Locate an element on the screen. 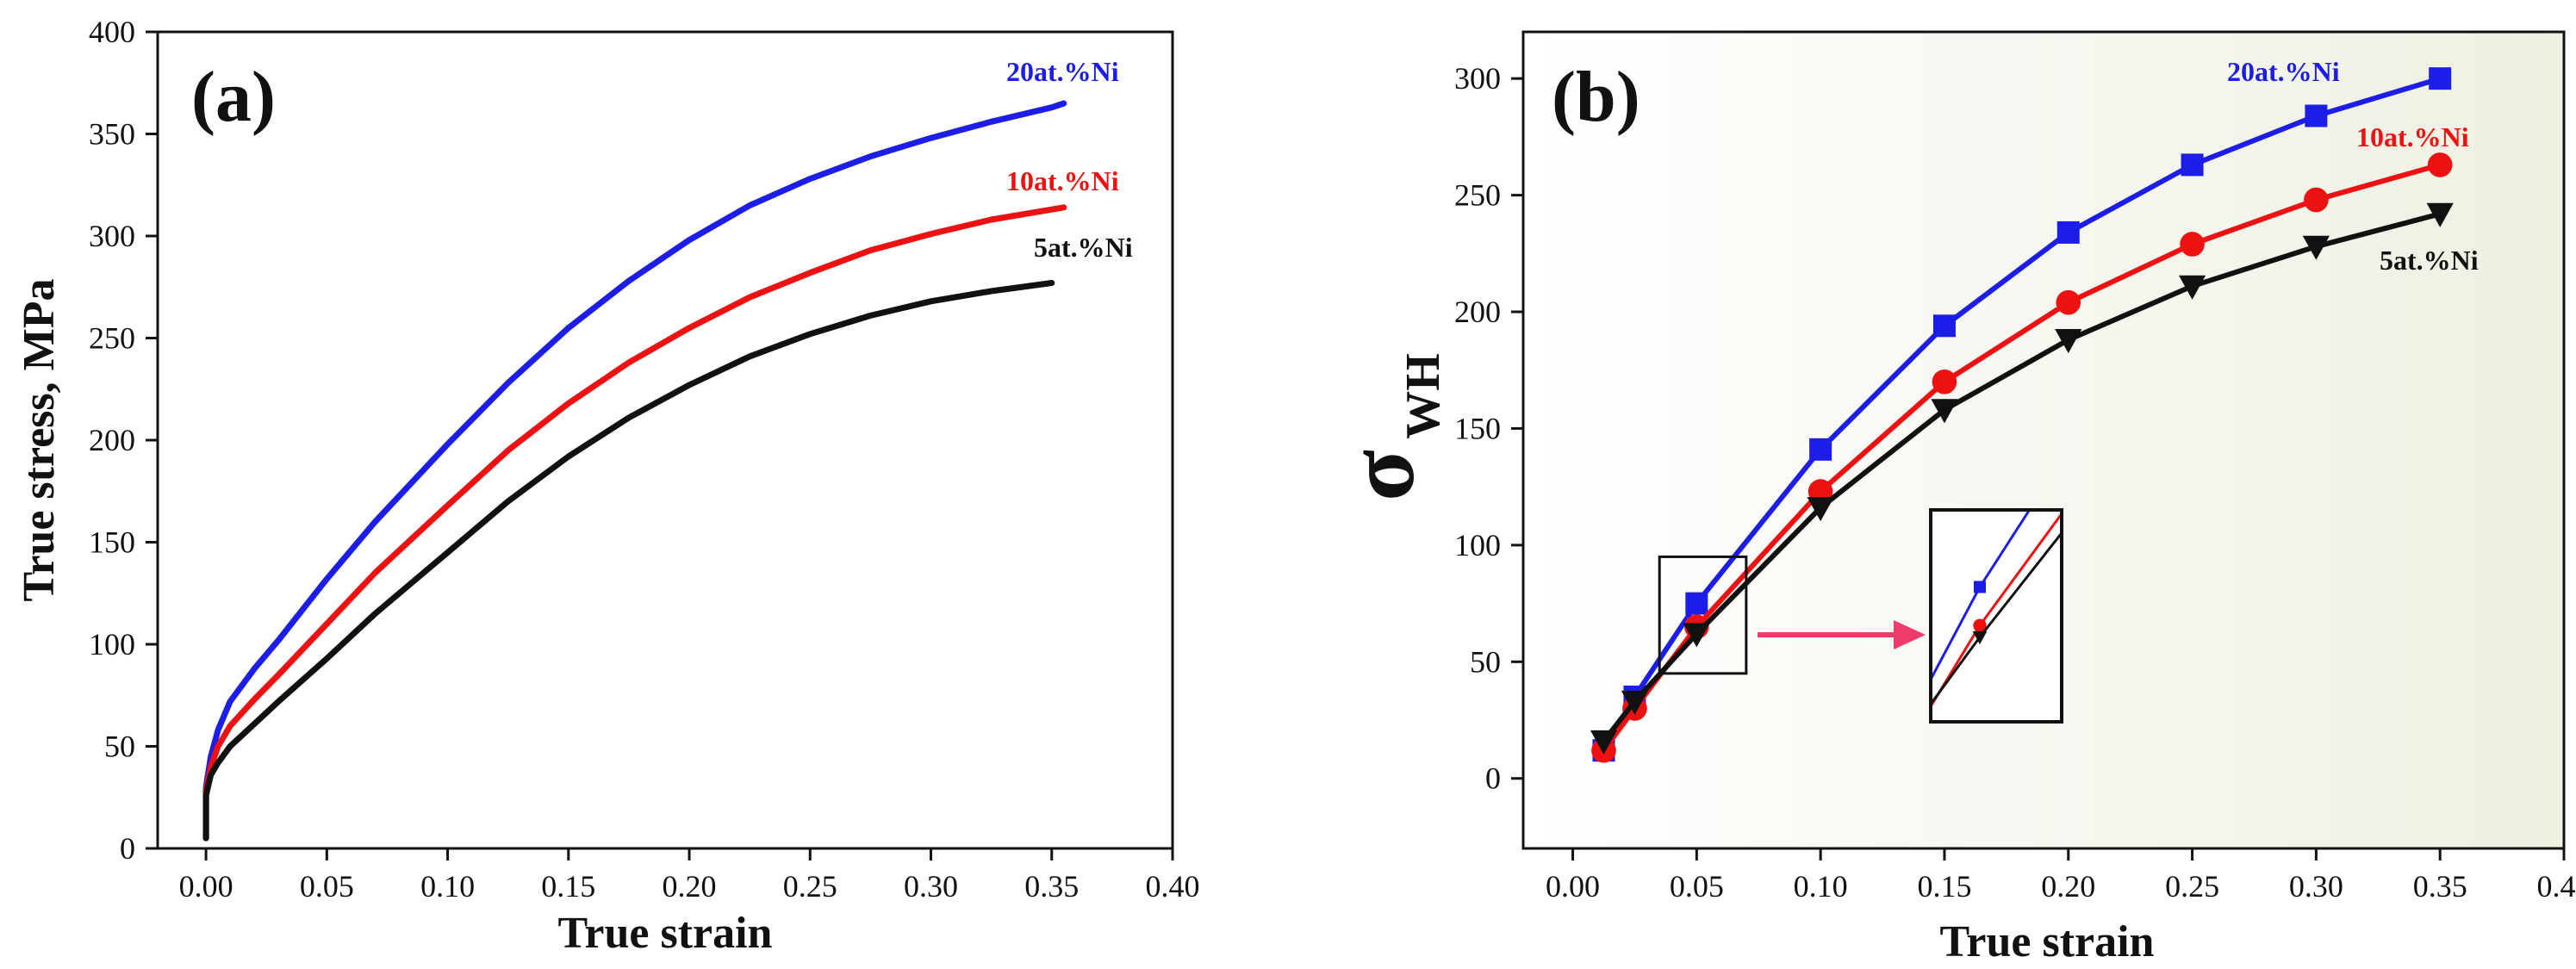  inset-series-10atni-point is located at coordinates (1980, 625).